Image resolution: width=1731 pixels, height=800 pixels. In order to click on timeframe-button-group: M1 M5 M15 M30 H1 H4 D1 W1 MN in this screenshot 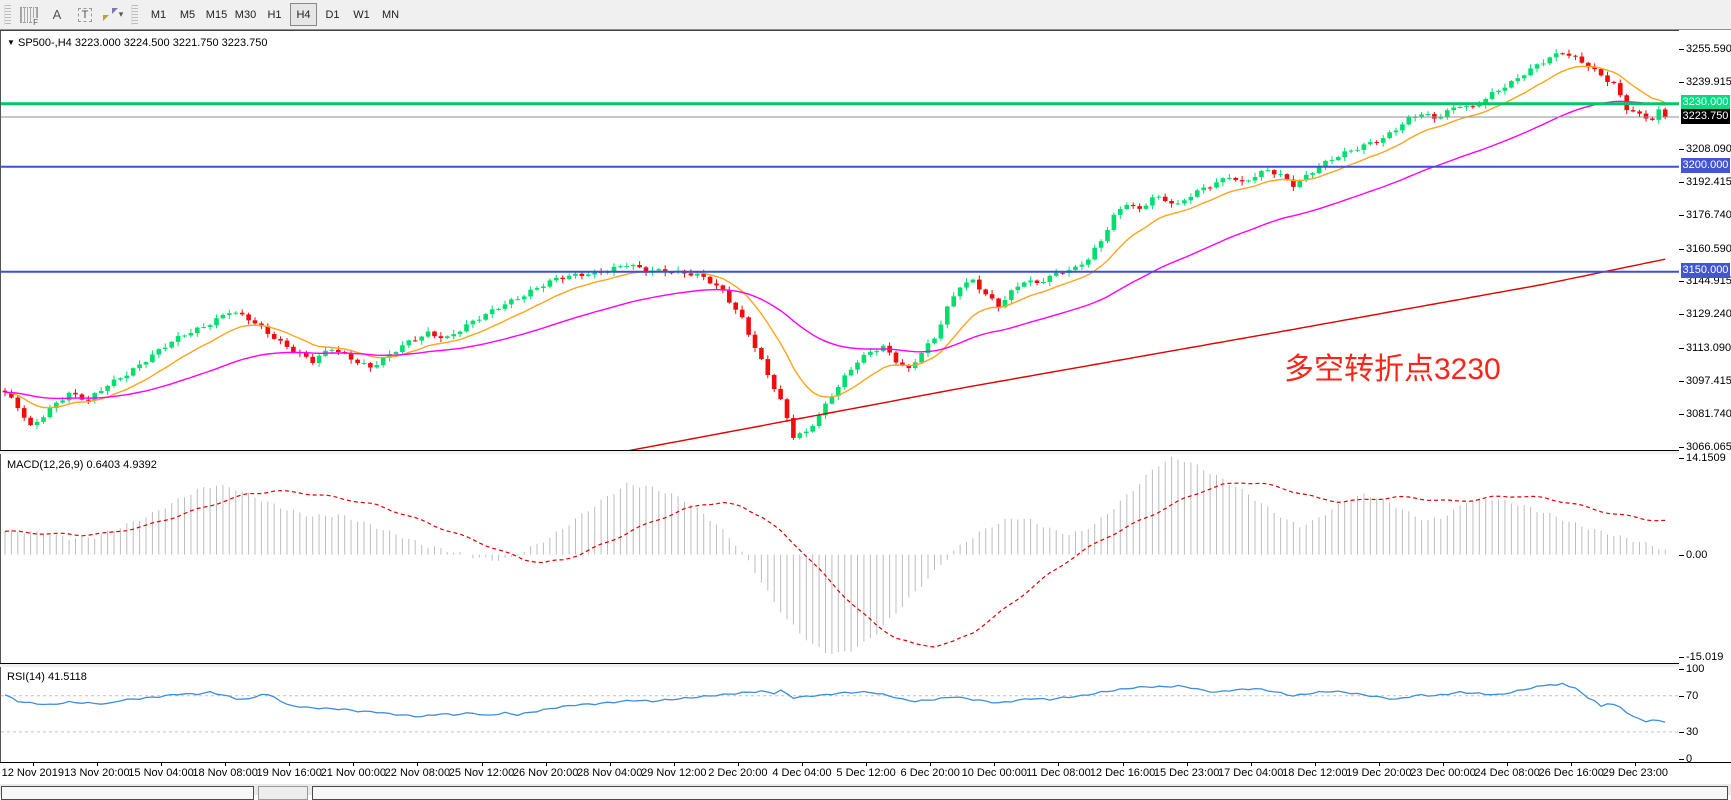, I will do `click(274, 14)`.